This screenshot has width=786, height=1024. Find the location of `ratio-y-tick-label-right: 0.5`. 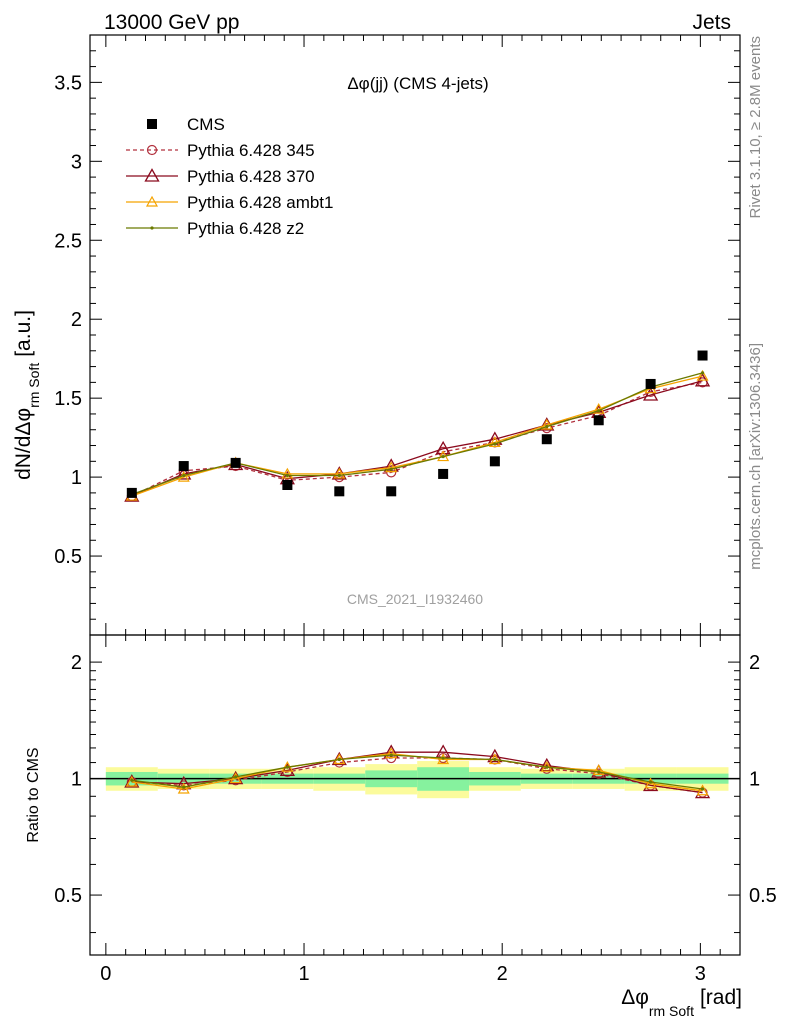

ratio-y-tick-label-right: 0.5 is located at coordinates (763, 896).